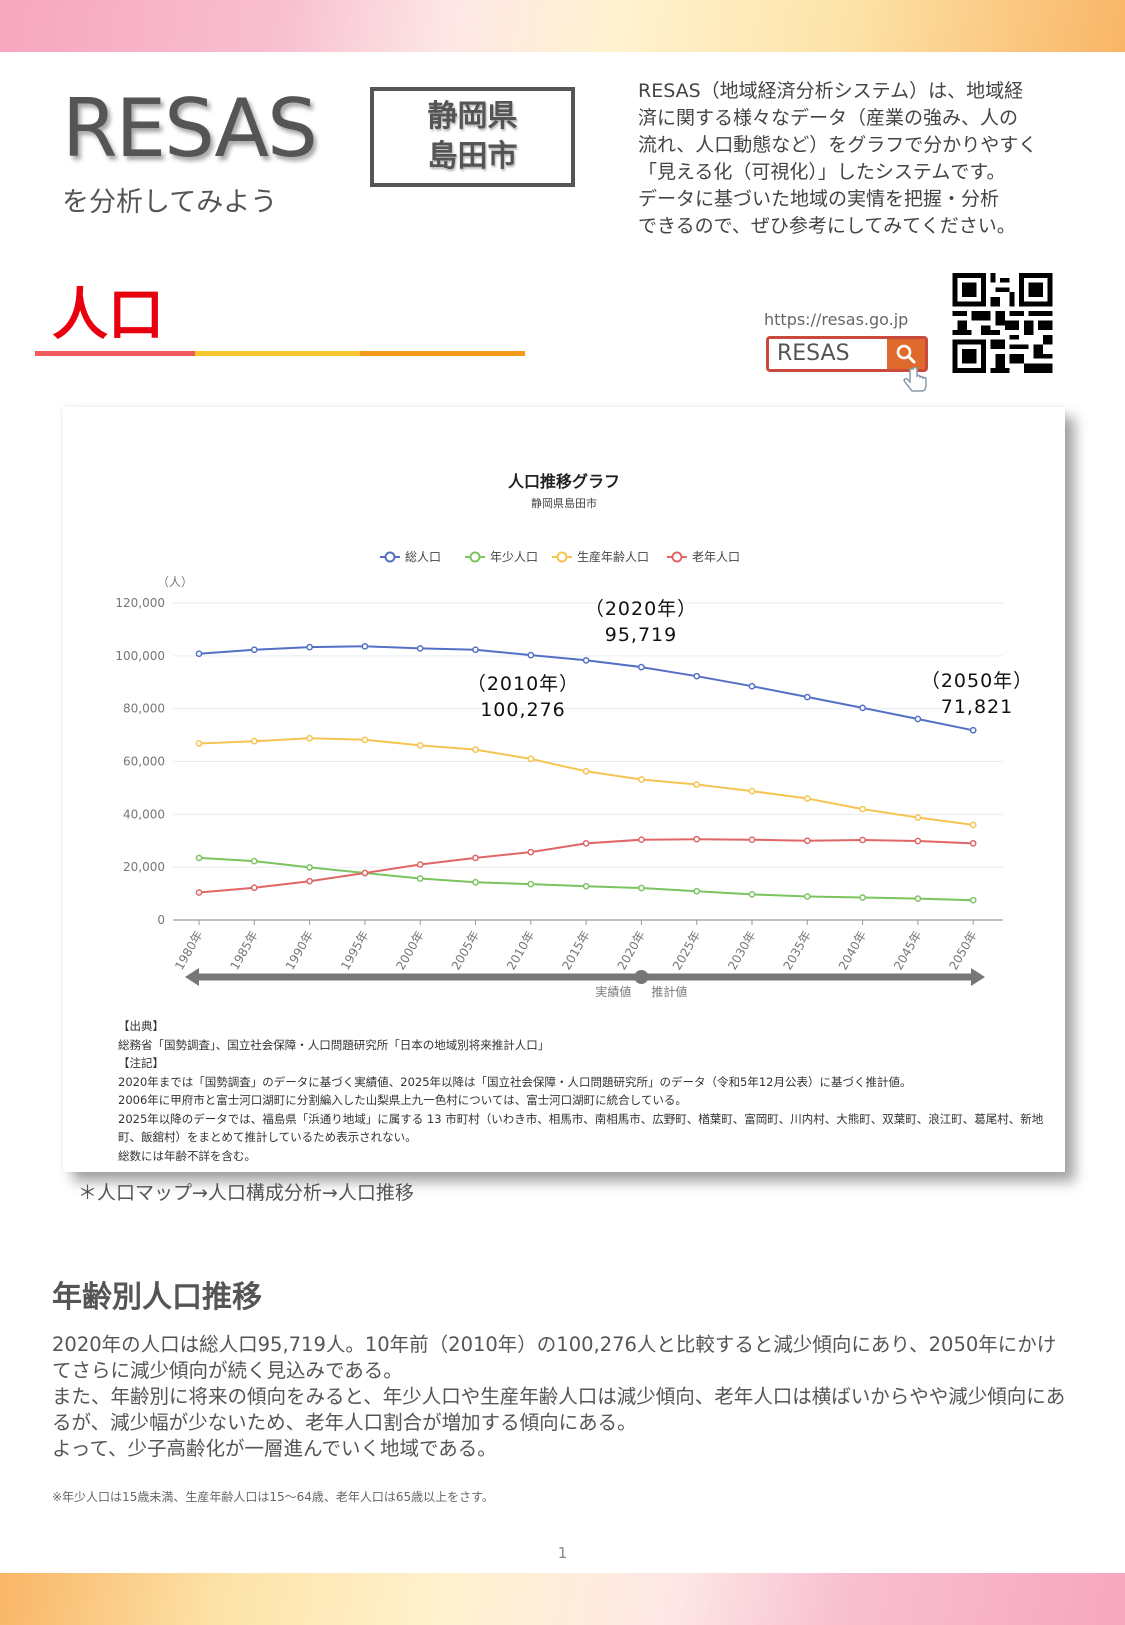 The height and width of the screenshot is (1625, 1125). What do you see at coordinates (631, 951) in the screenshot?
I see `x-tick-label: 2020年` at bounding box center [631, 951].